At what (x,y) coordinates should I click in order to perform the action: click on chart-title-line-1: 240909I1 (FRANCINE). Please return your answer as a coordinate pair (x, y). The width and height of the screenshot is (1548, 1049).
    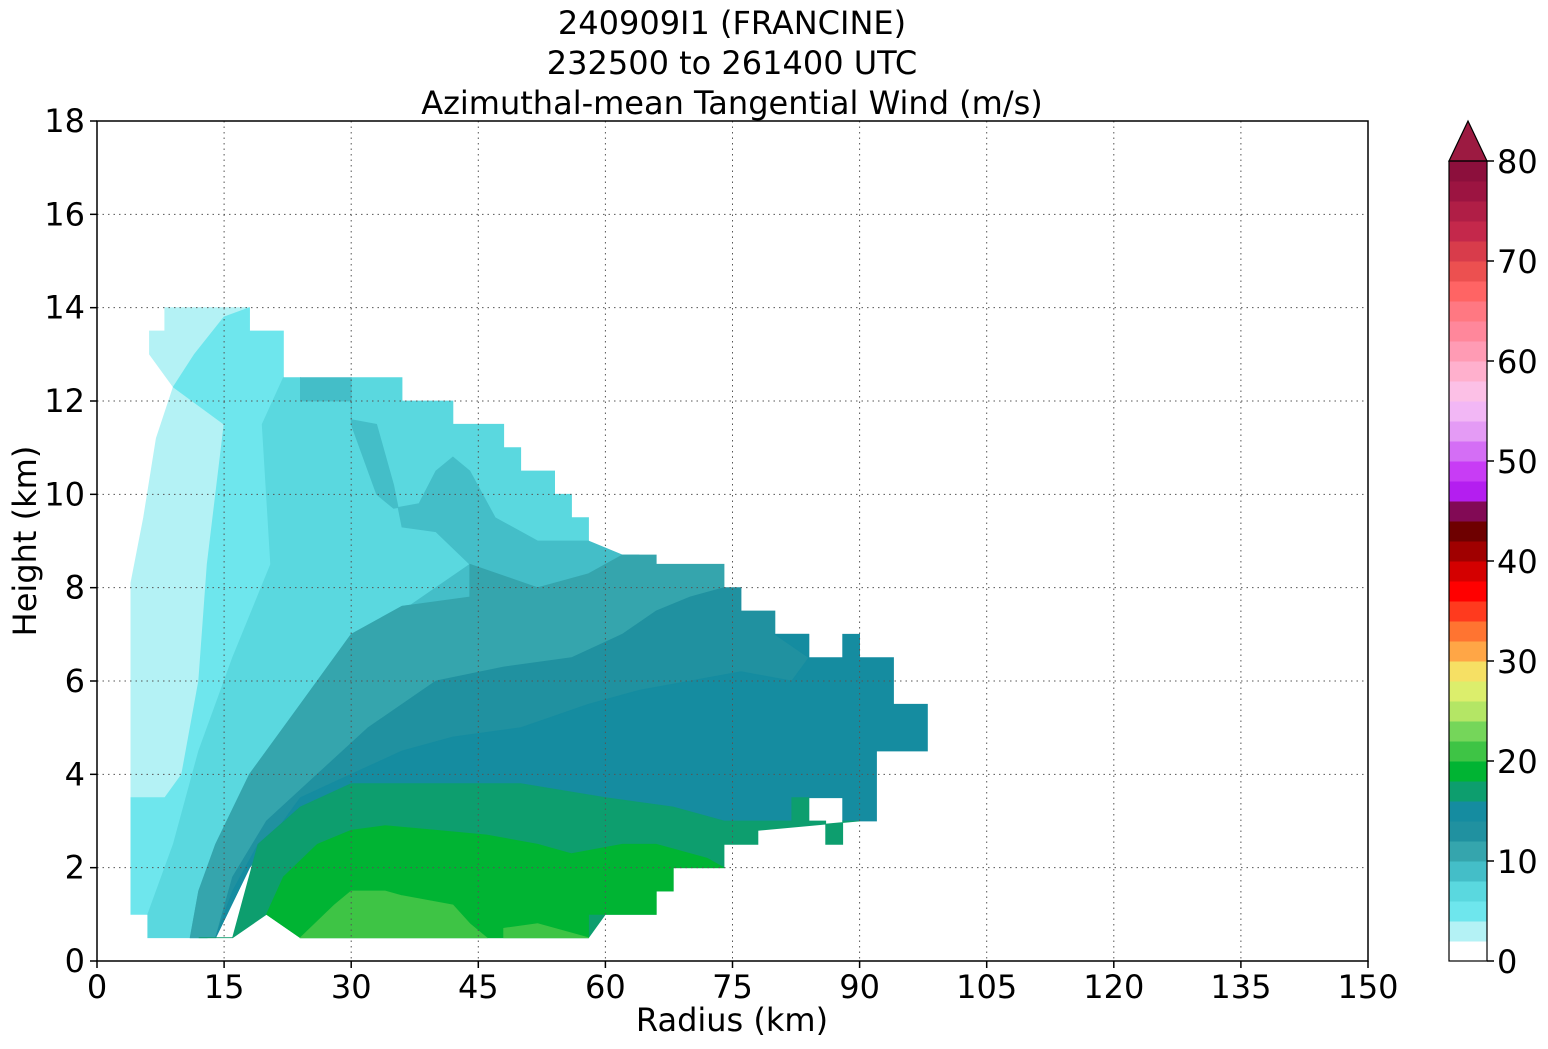
    Looking at the image, I should click on (732, 23).